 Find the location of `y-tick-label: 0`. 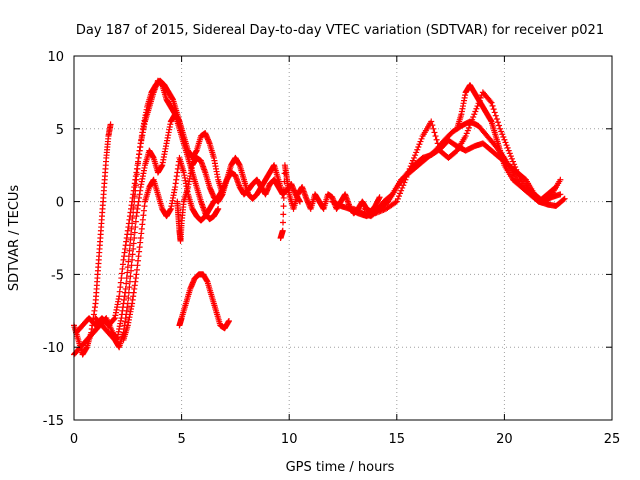

y-tick-label: 0 is located at coordinates (60, 203).